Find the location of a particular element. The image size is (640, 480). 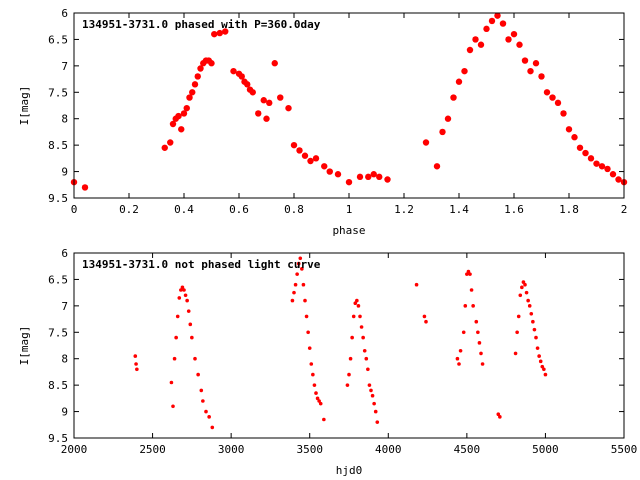

y-tick-label: 7.5 is located at coordinates (58, 92).